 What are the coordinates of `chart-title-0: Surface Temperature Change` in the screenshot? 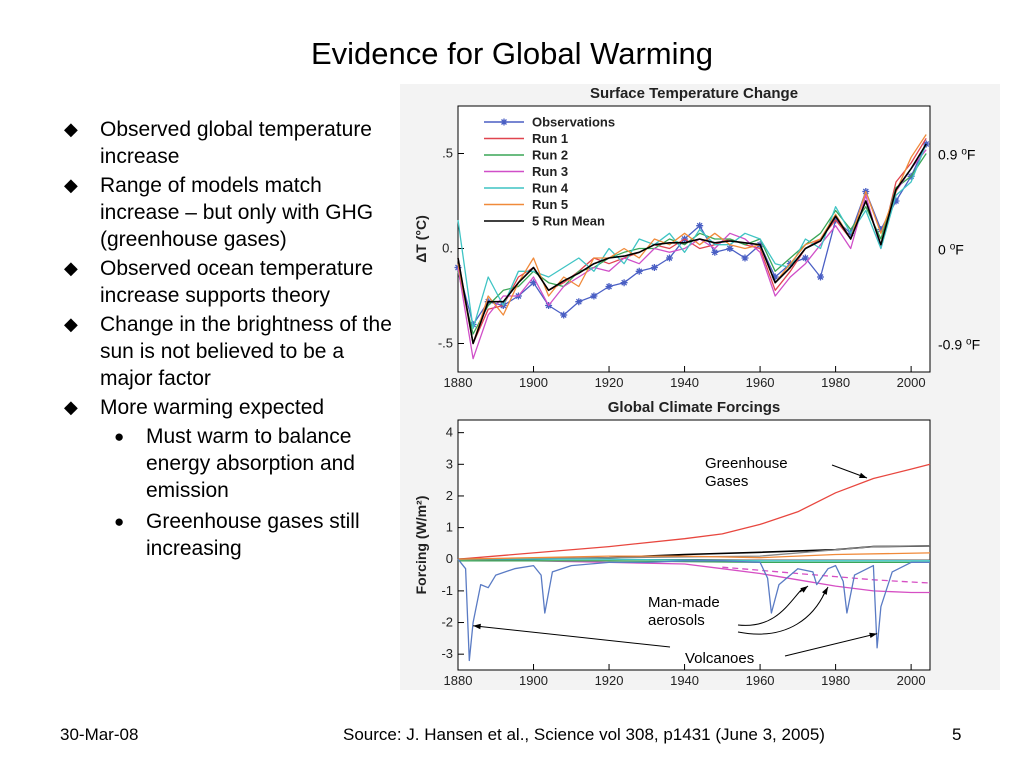 It's located at (694, 93).